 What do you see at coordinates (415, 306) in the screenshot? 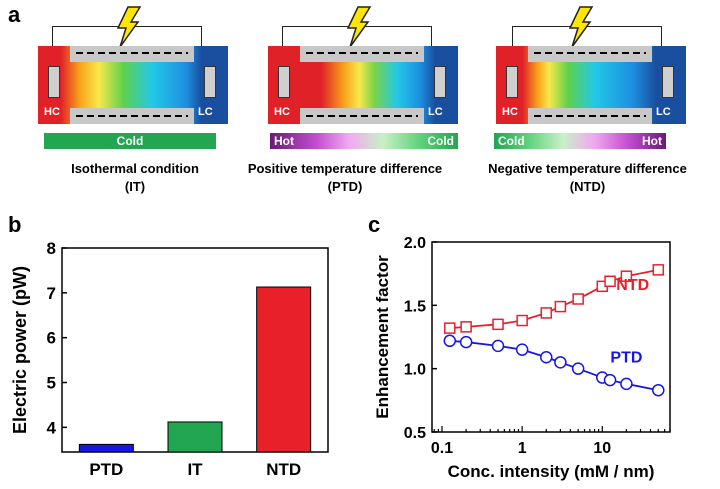
I see `y-tick-label: 1.5` at bounding box center [415, 306].